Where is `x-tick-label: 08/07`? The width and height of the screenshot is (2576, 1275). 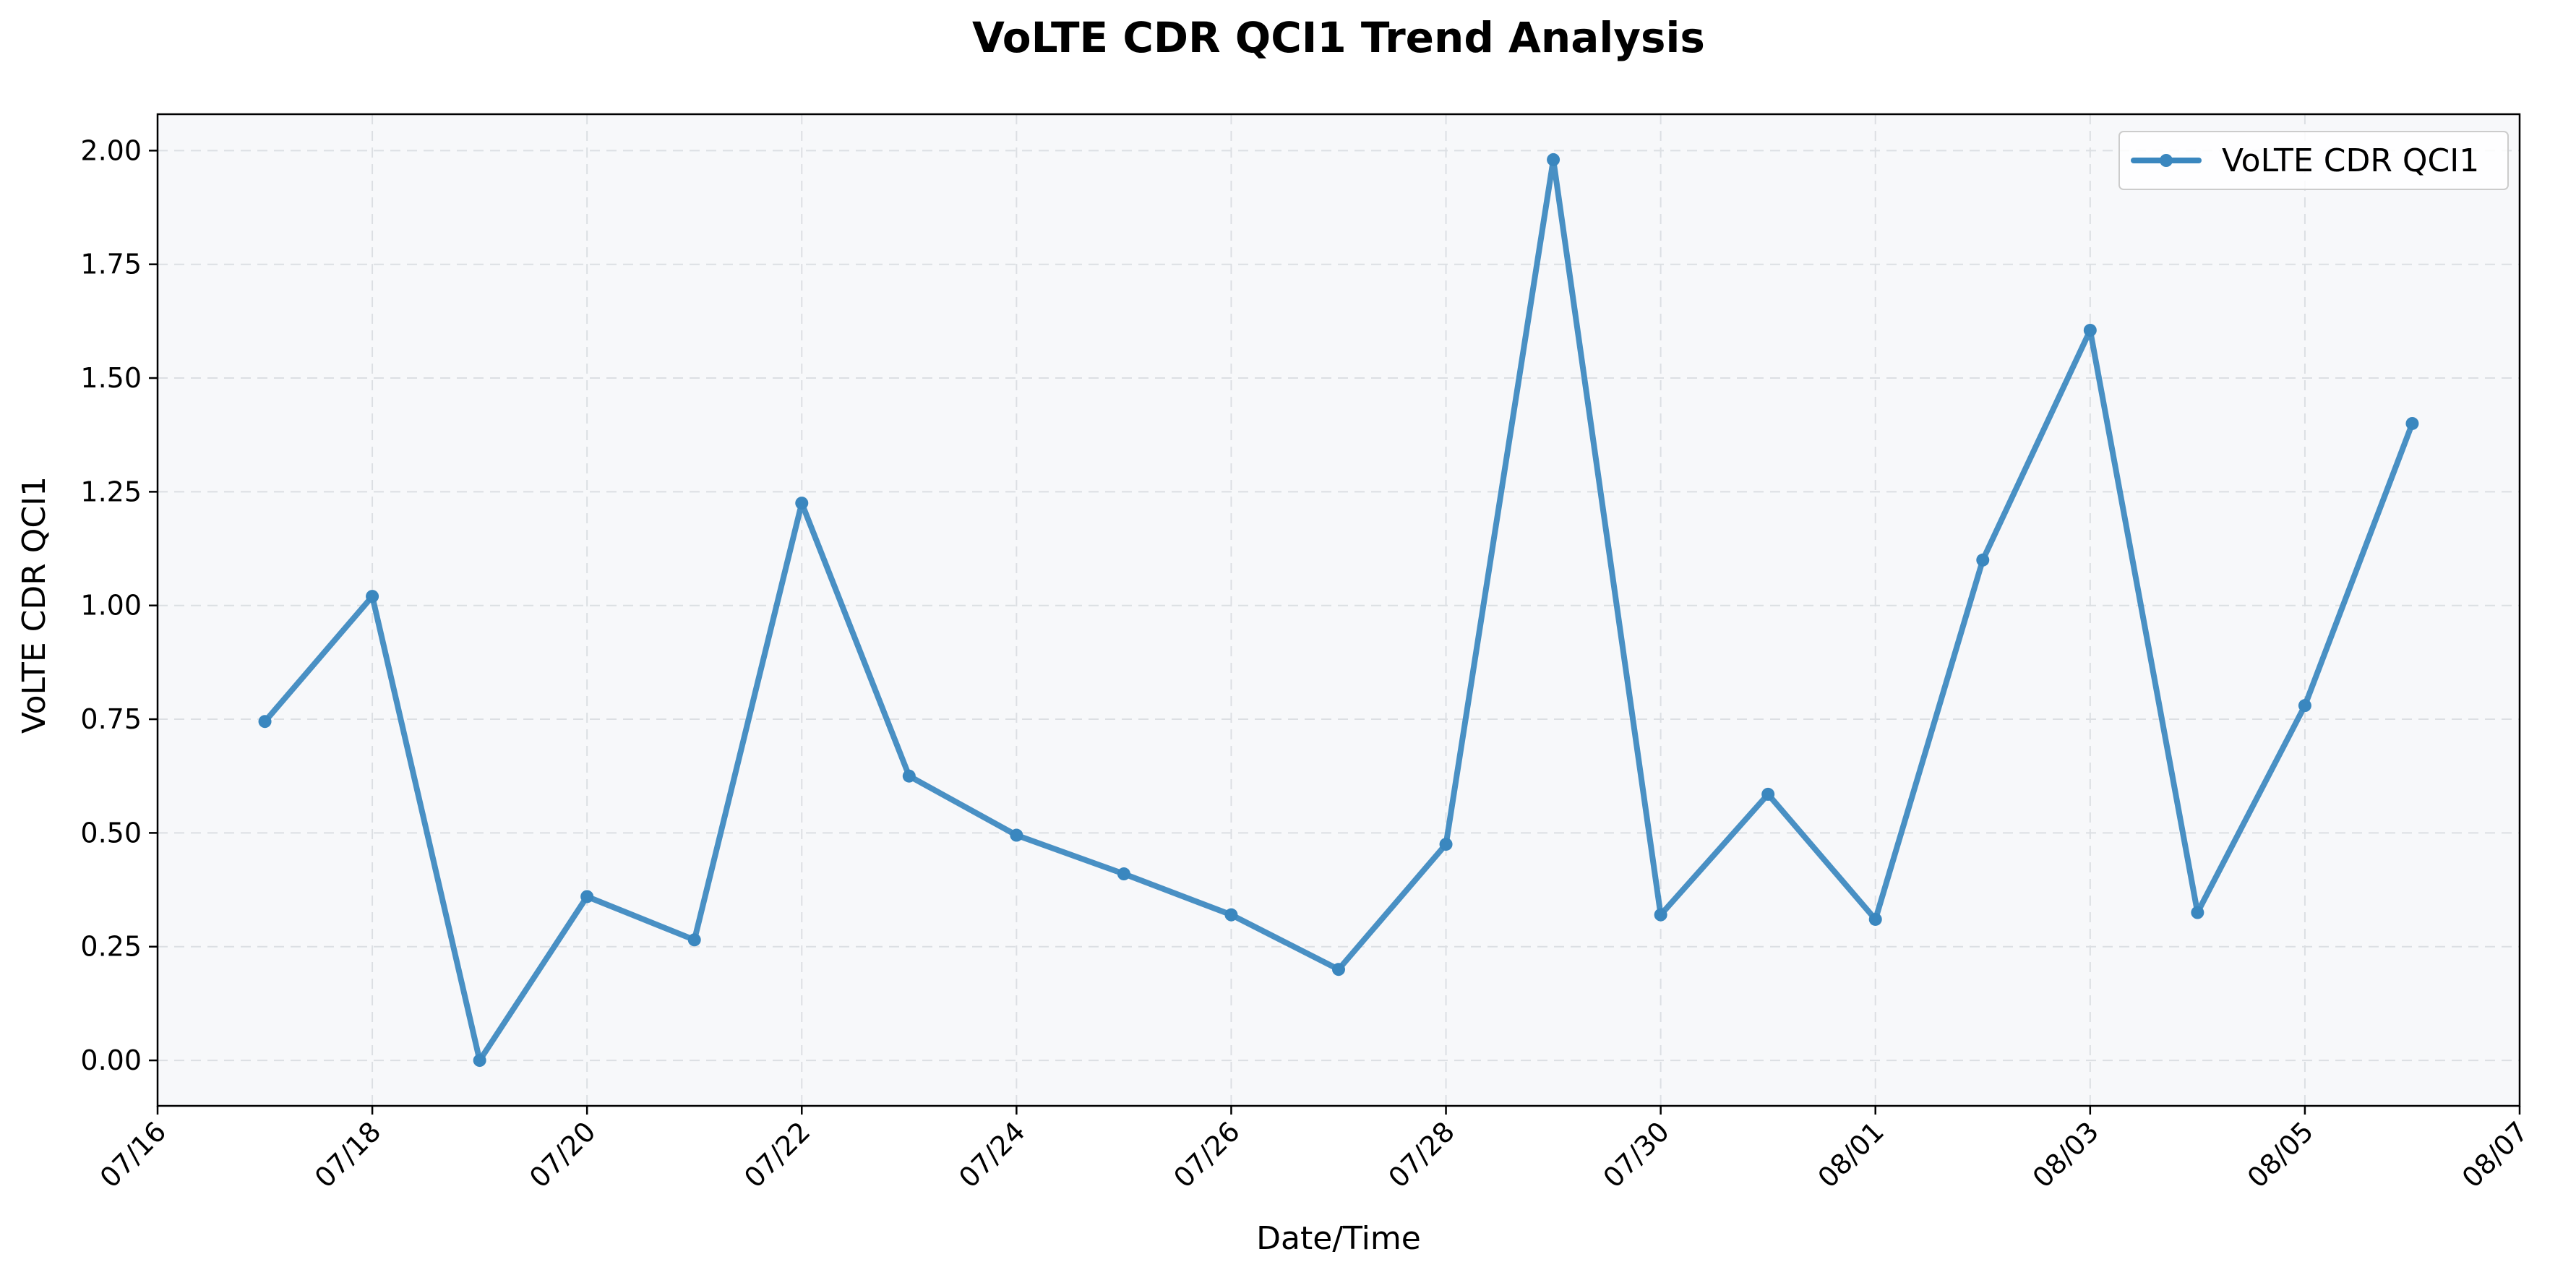 x-tick-label: 08/07 is located at coordinates (2495, 1154).